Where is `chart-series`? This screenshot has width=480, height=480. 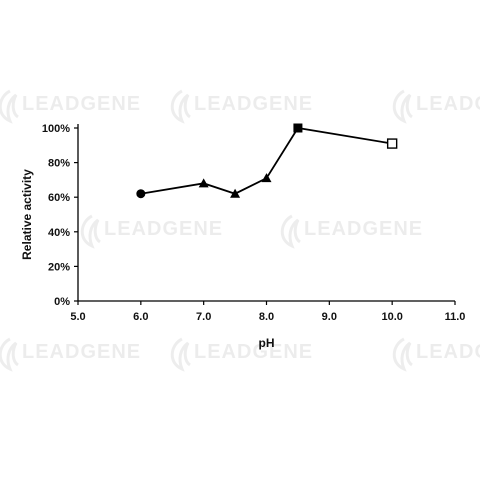 chart-series is located at coordinates (267, 161).